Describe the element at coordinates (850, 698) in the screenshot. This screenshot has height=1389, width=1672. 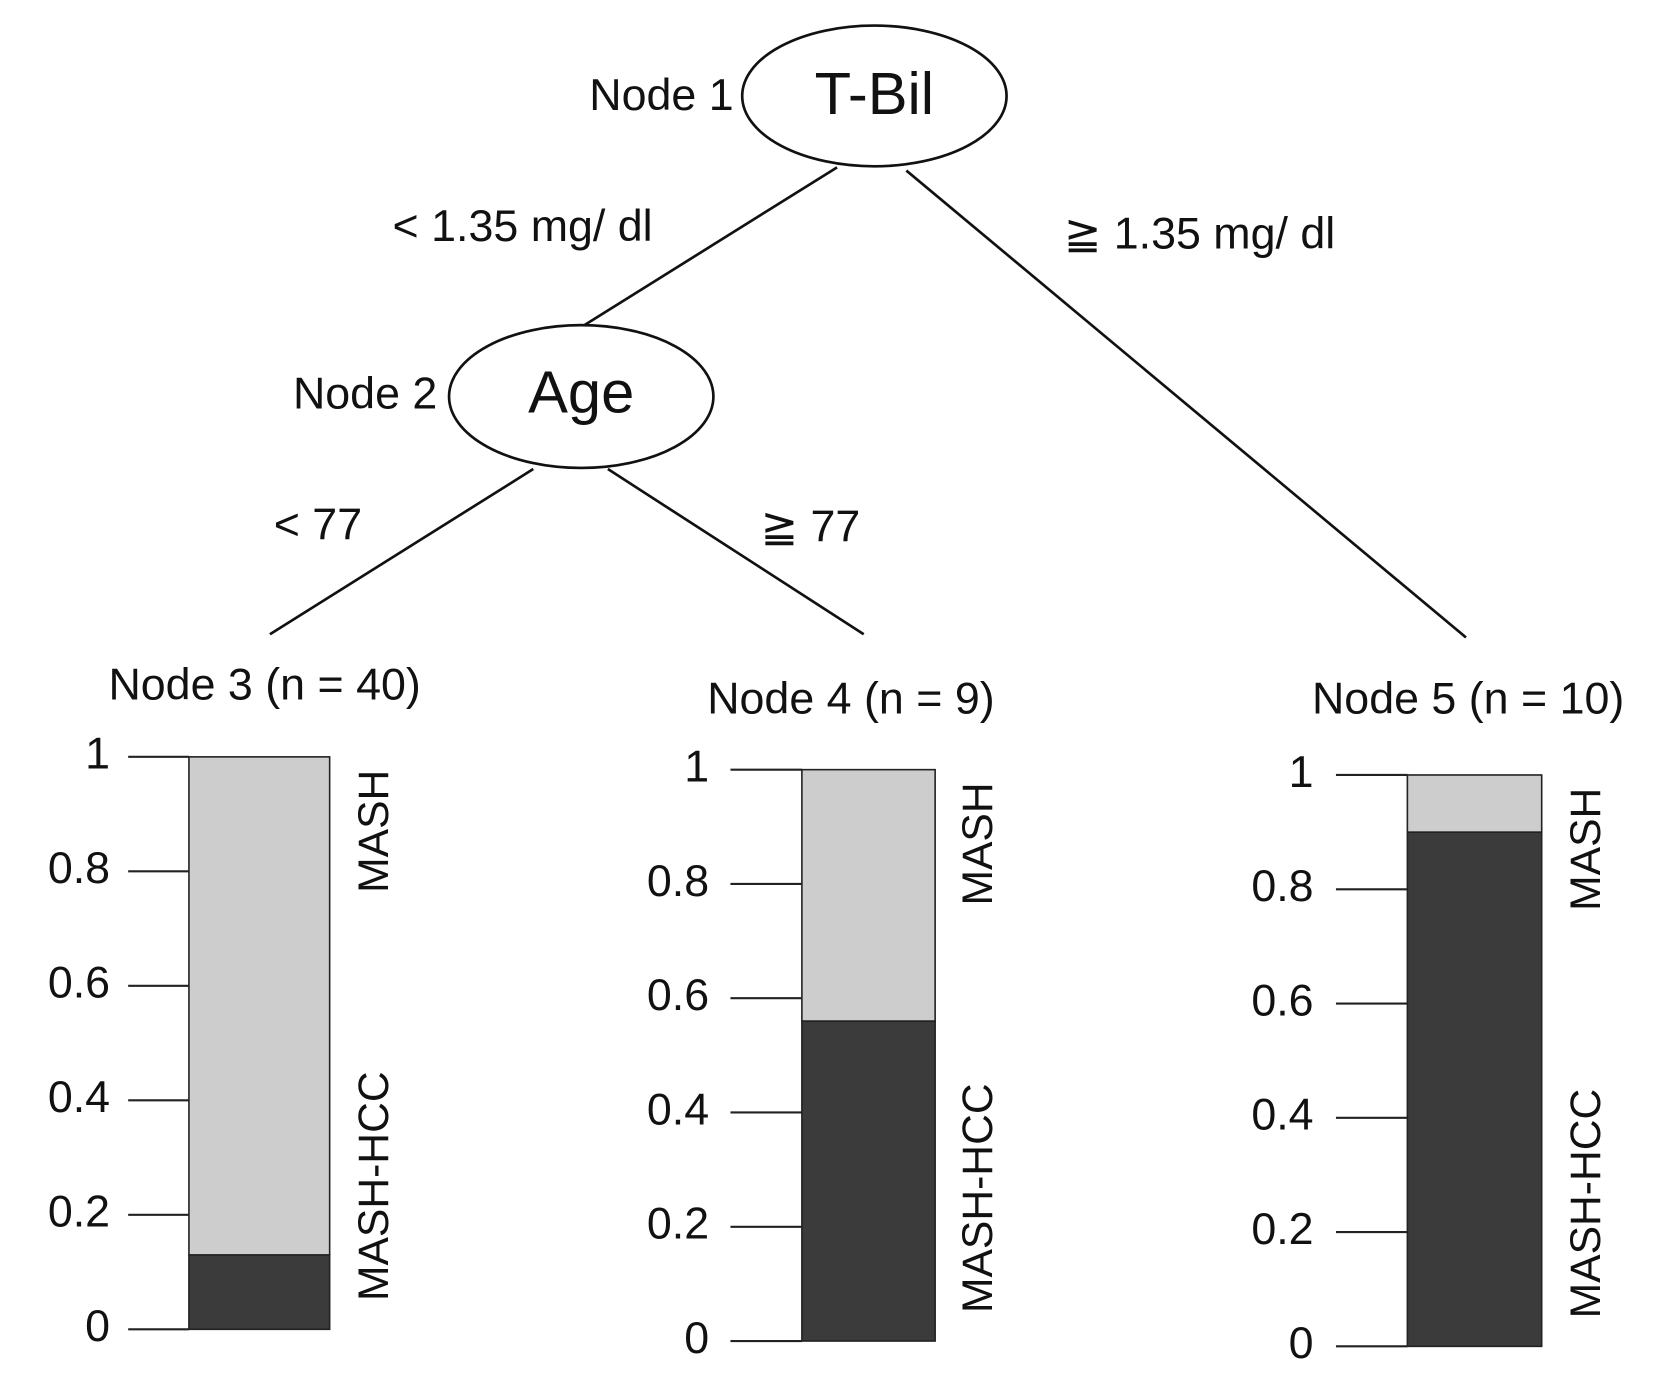
I see `chart-title: Node 4 (n = 9)` at that location.